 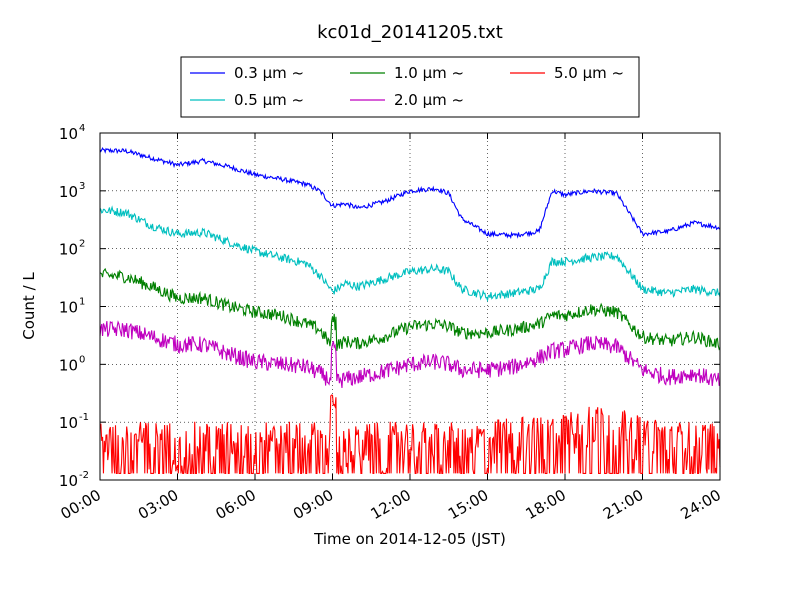 What do you see at coordinates (82, 244) in the screenshot?
I see `y-tick-exponent: 2` at bounding box center [82, 244].